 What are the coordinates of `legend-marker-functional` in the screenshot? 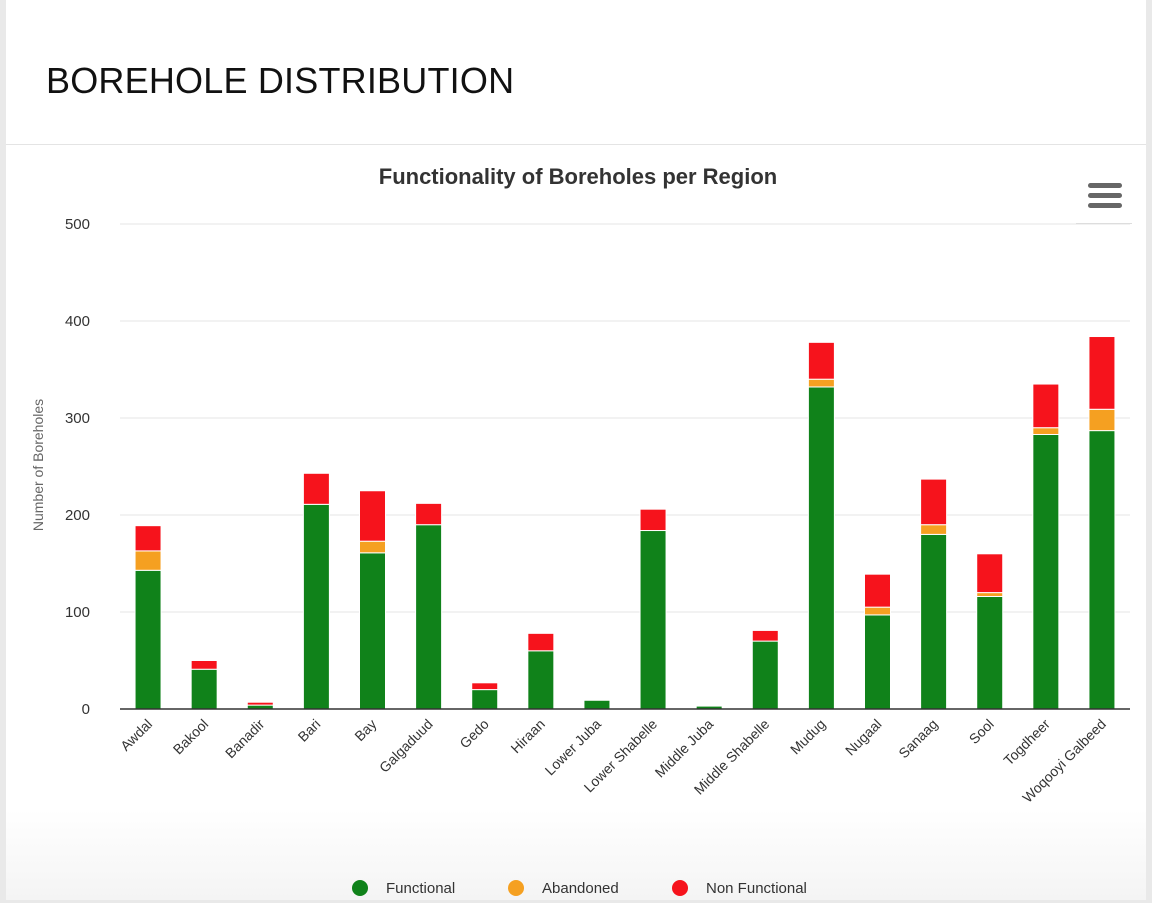 It's located at (360, 888).